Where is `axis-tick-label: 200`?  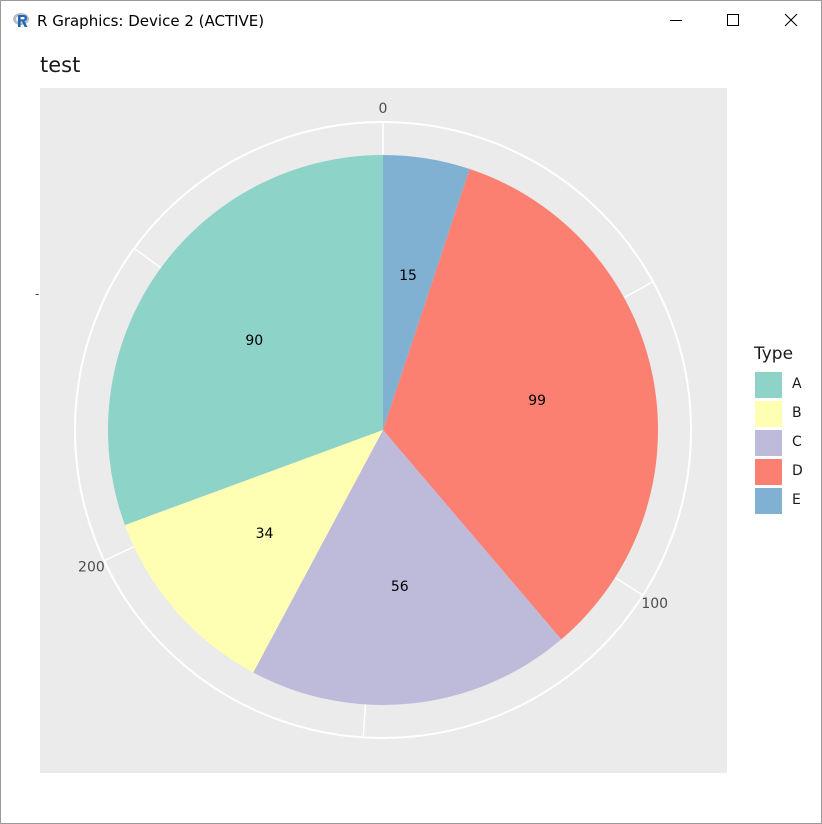 axis-tick-label: 200 is located at coordinates (91, 568).